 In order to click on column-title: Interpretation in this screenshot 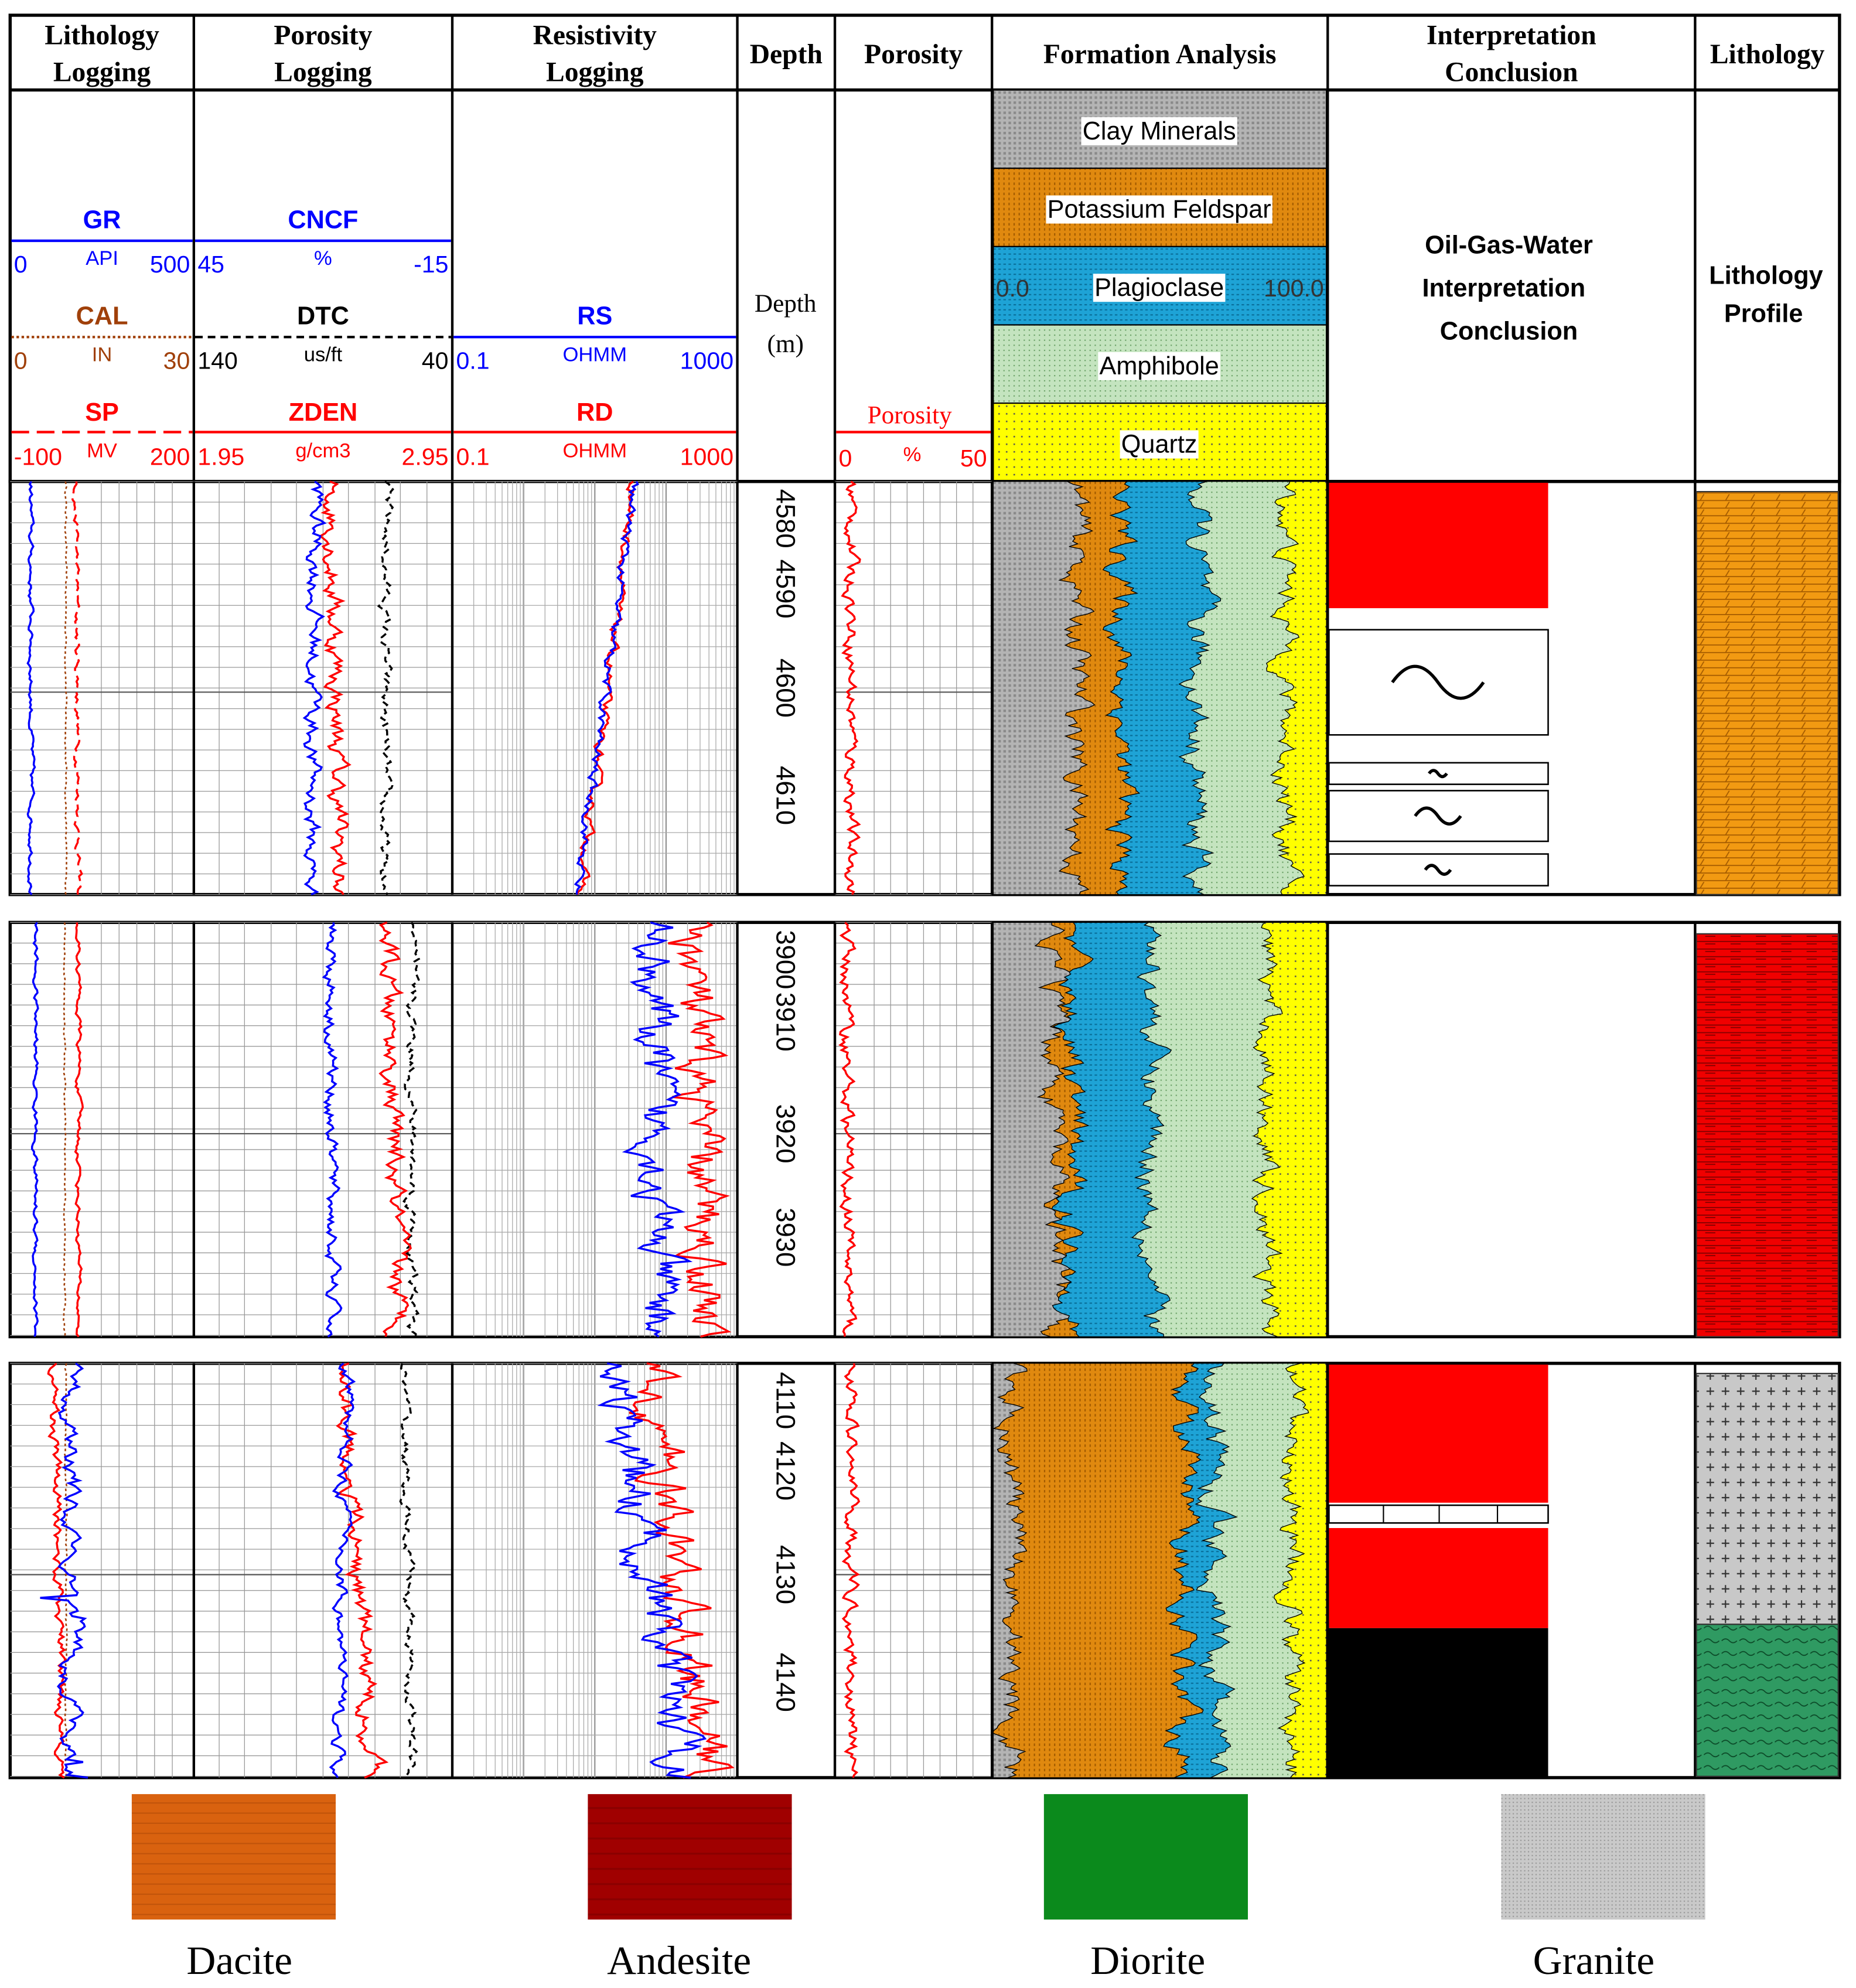, I will do `click(1511, 36)`.